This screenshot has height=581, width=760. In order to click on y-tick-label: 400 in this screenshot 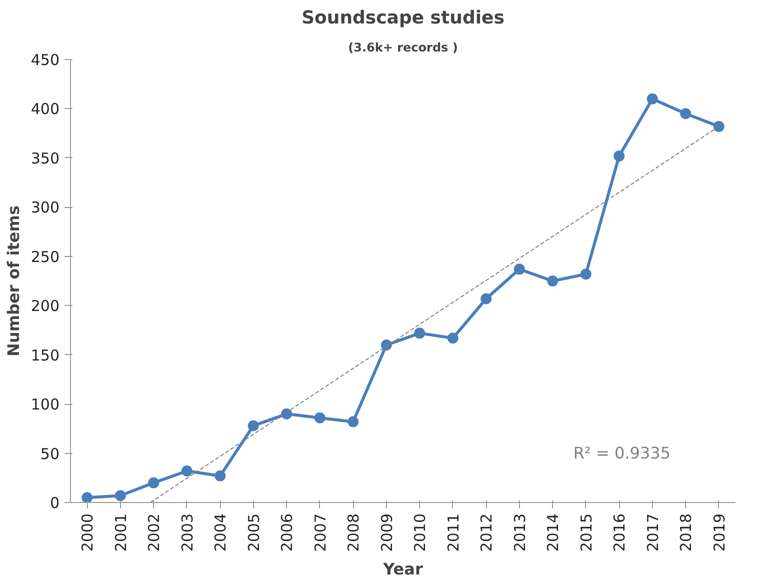, I will do `click(45, 109)`.